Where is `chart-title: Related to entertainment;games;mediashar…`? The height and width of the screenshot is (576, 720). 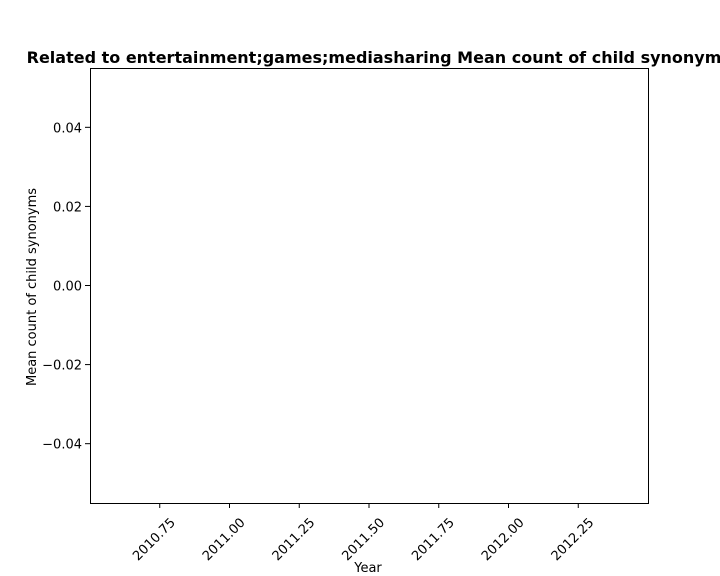
chart-title: Related to entertainment;games;mediashar… is located at coordinates (373, 57).